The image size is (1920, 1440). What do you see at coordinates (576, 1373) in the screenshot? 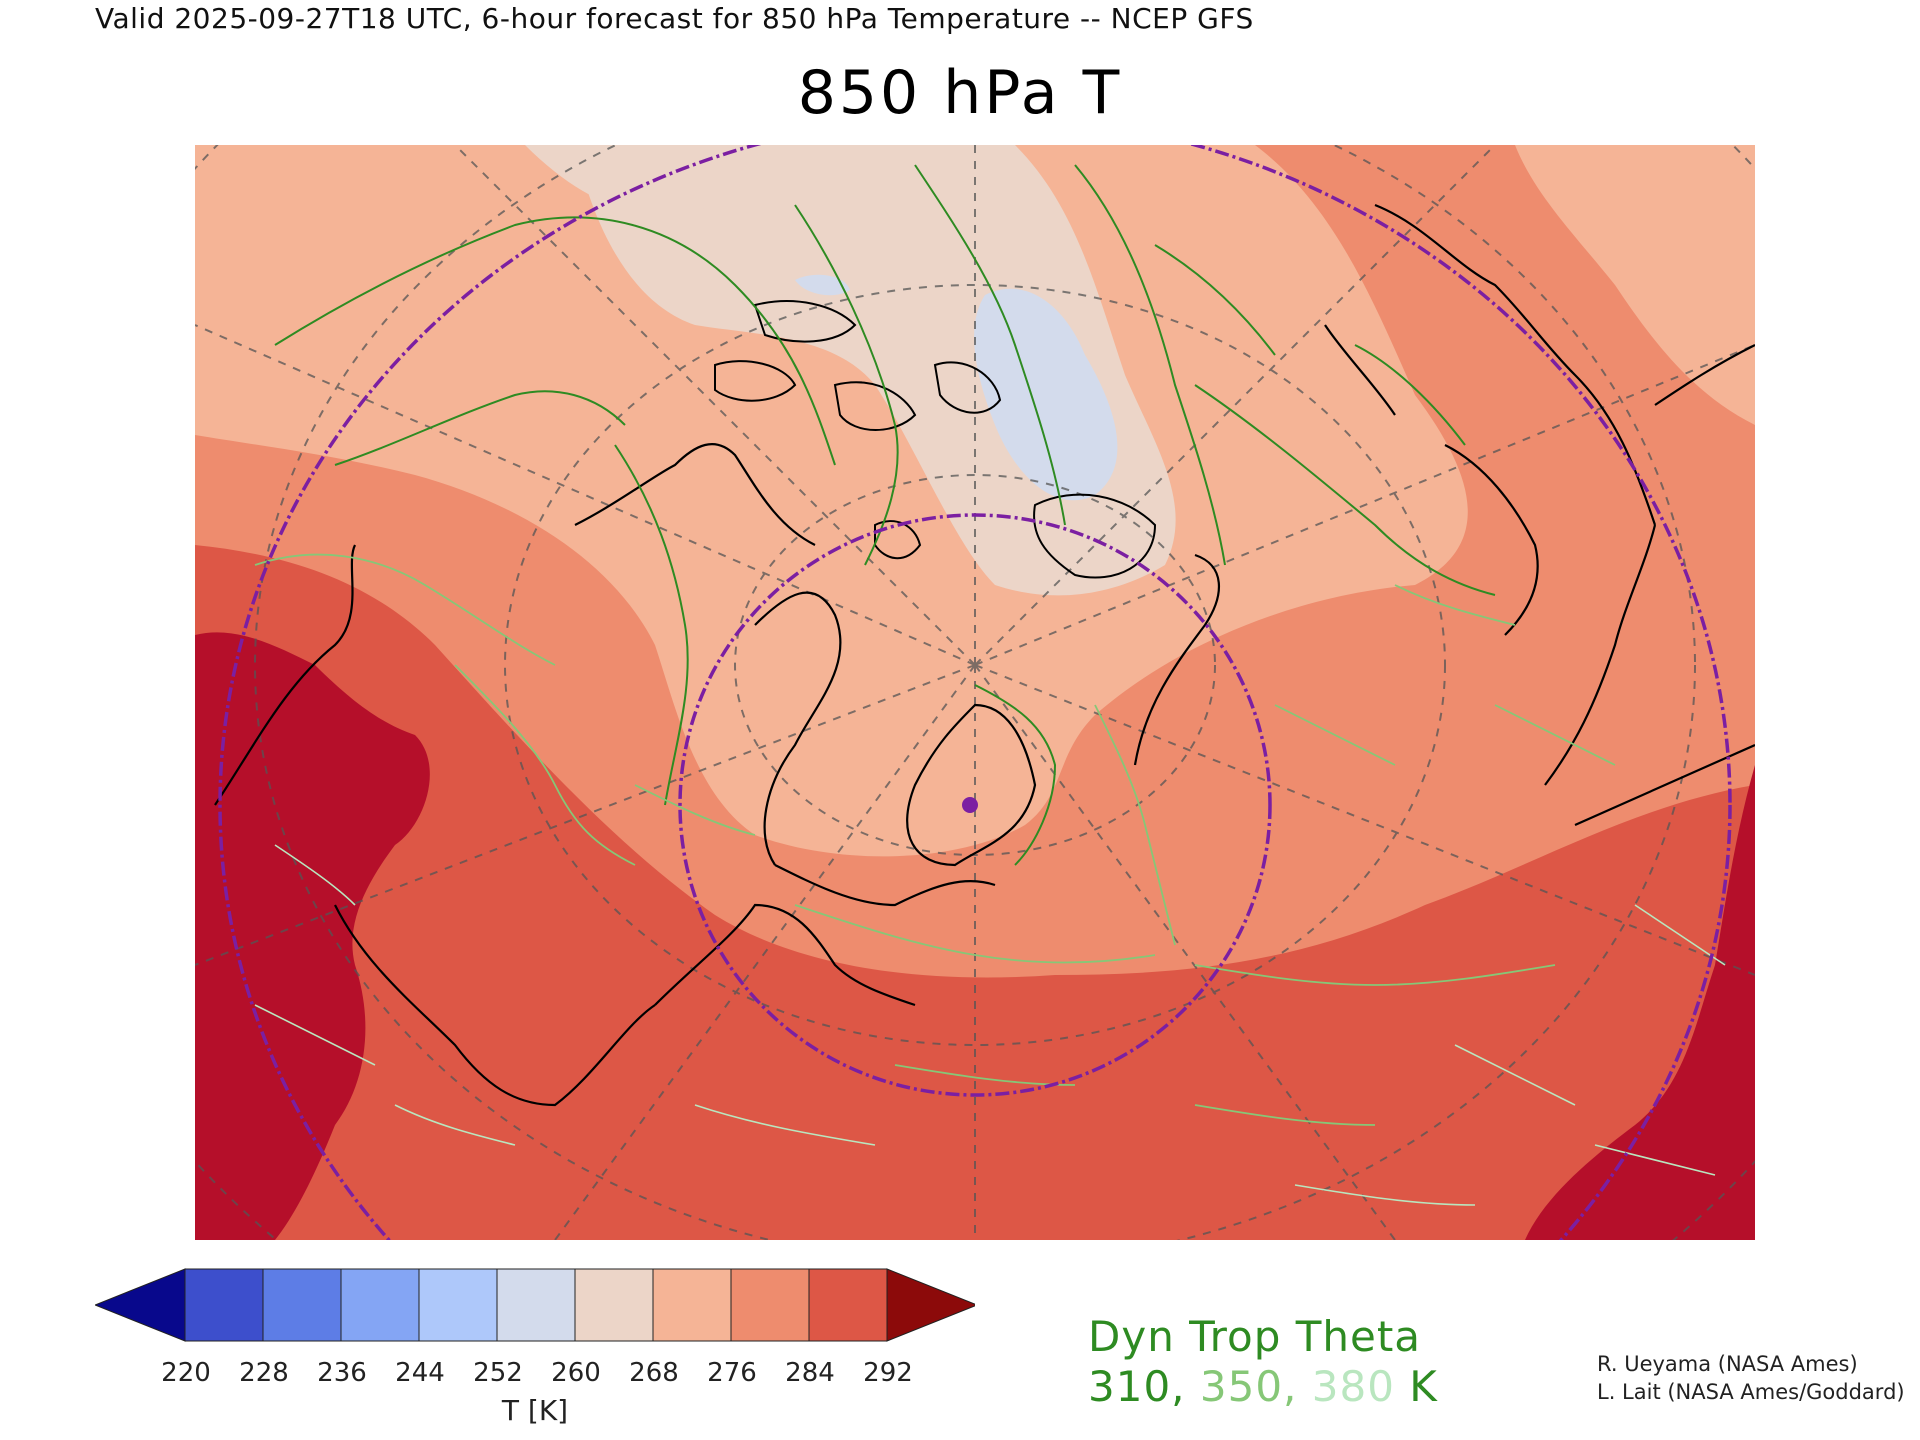
I see `tick-label: 260` at bounding box center [576, 1373].